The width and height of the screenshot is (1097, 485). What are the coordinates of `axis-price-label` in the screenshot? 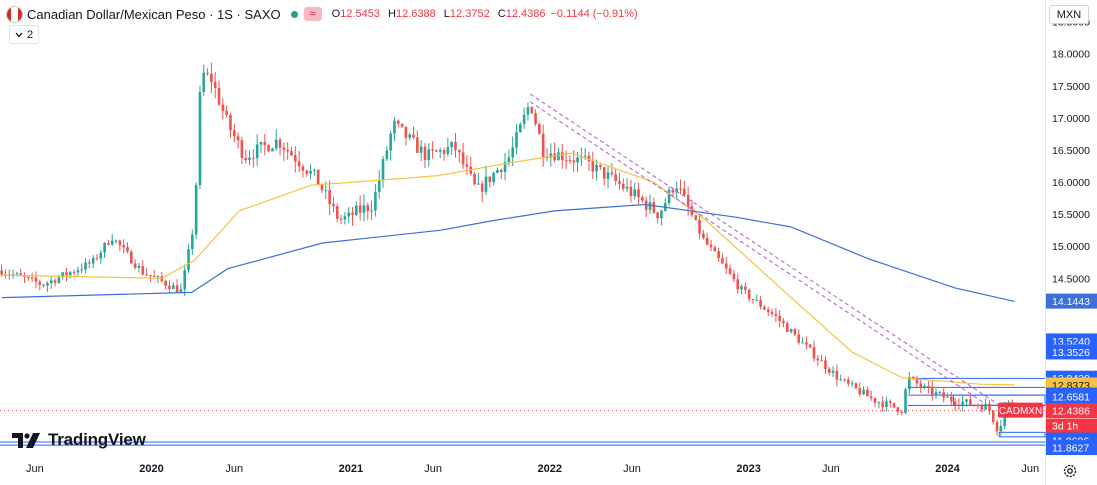 It's located at (1071, 411).